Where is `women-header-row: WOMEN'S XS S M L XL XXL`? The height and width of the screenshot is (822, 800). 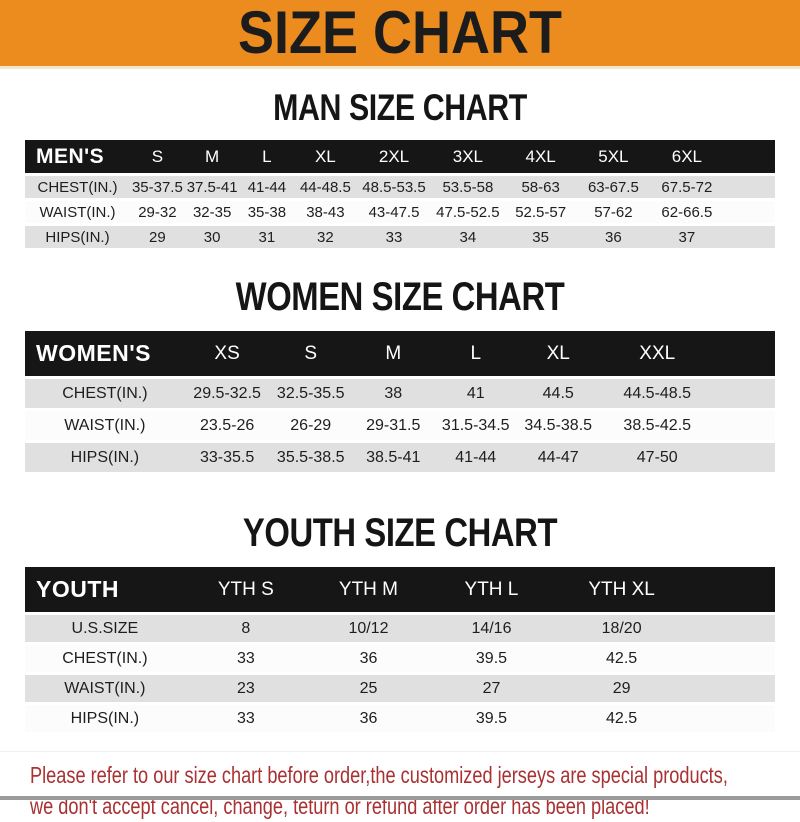
women-header-row: WOMEN'S XS S M L XL XXL is located at coordinates (400, 353).